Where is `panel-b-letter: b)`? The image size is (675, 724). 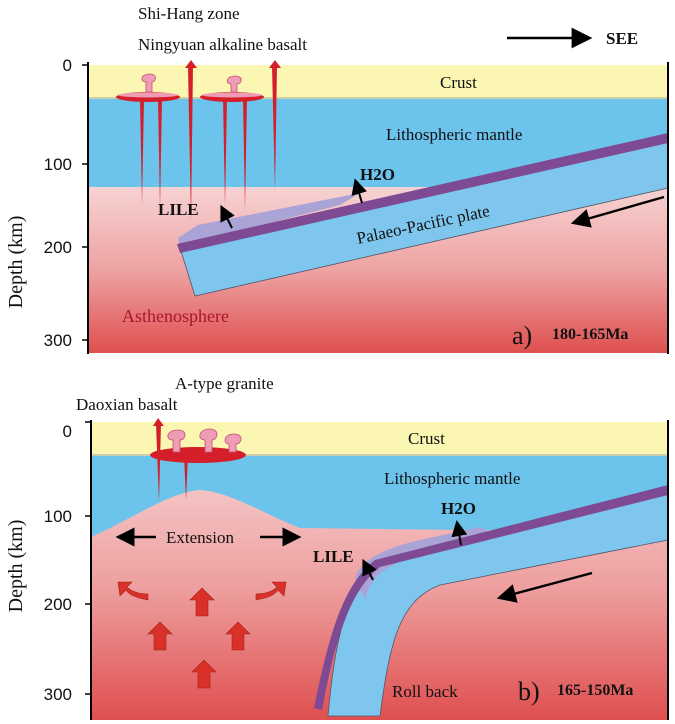 panel-b-letter: b) is located at coordinates (529, 691).